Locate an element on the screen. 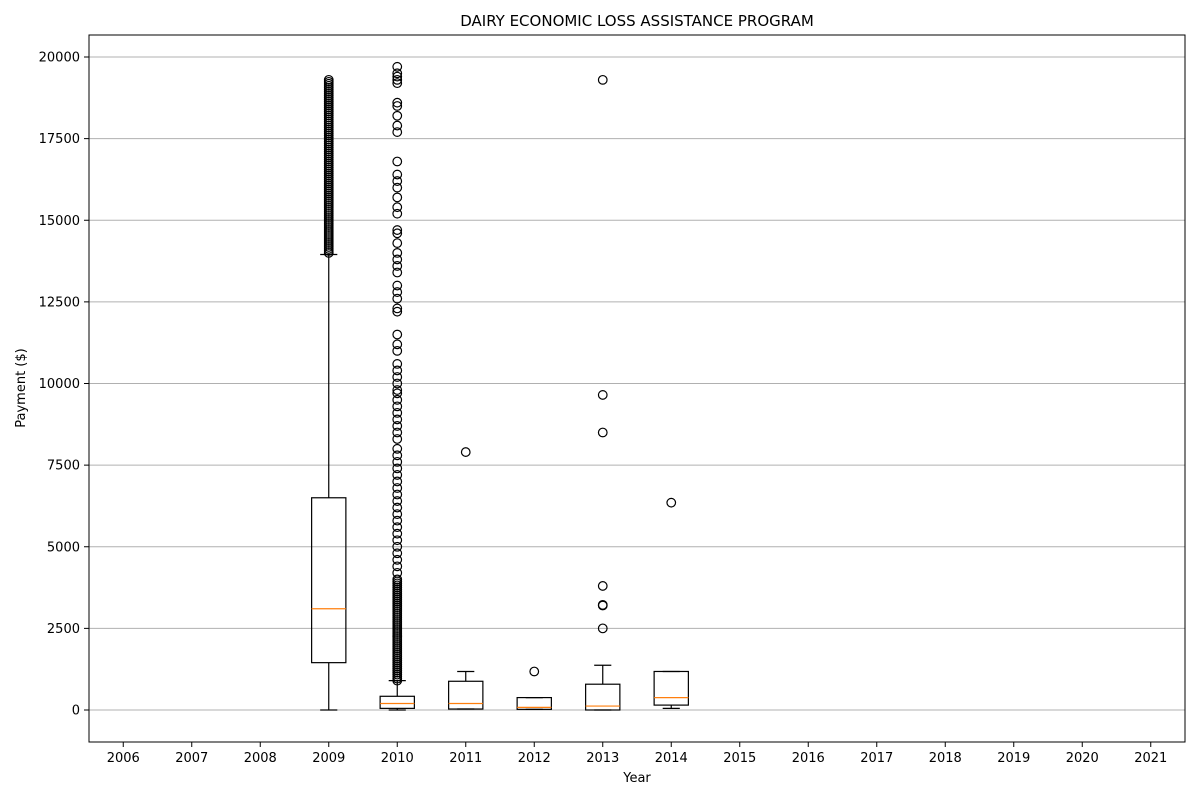  y-tick-label: 5000 is located at coordinates (63, 547).